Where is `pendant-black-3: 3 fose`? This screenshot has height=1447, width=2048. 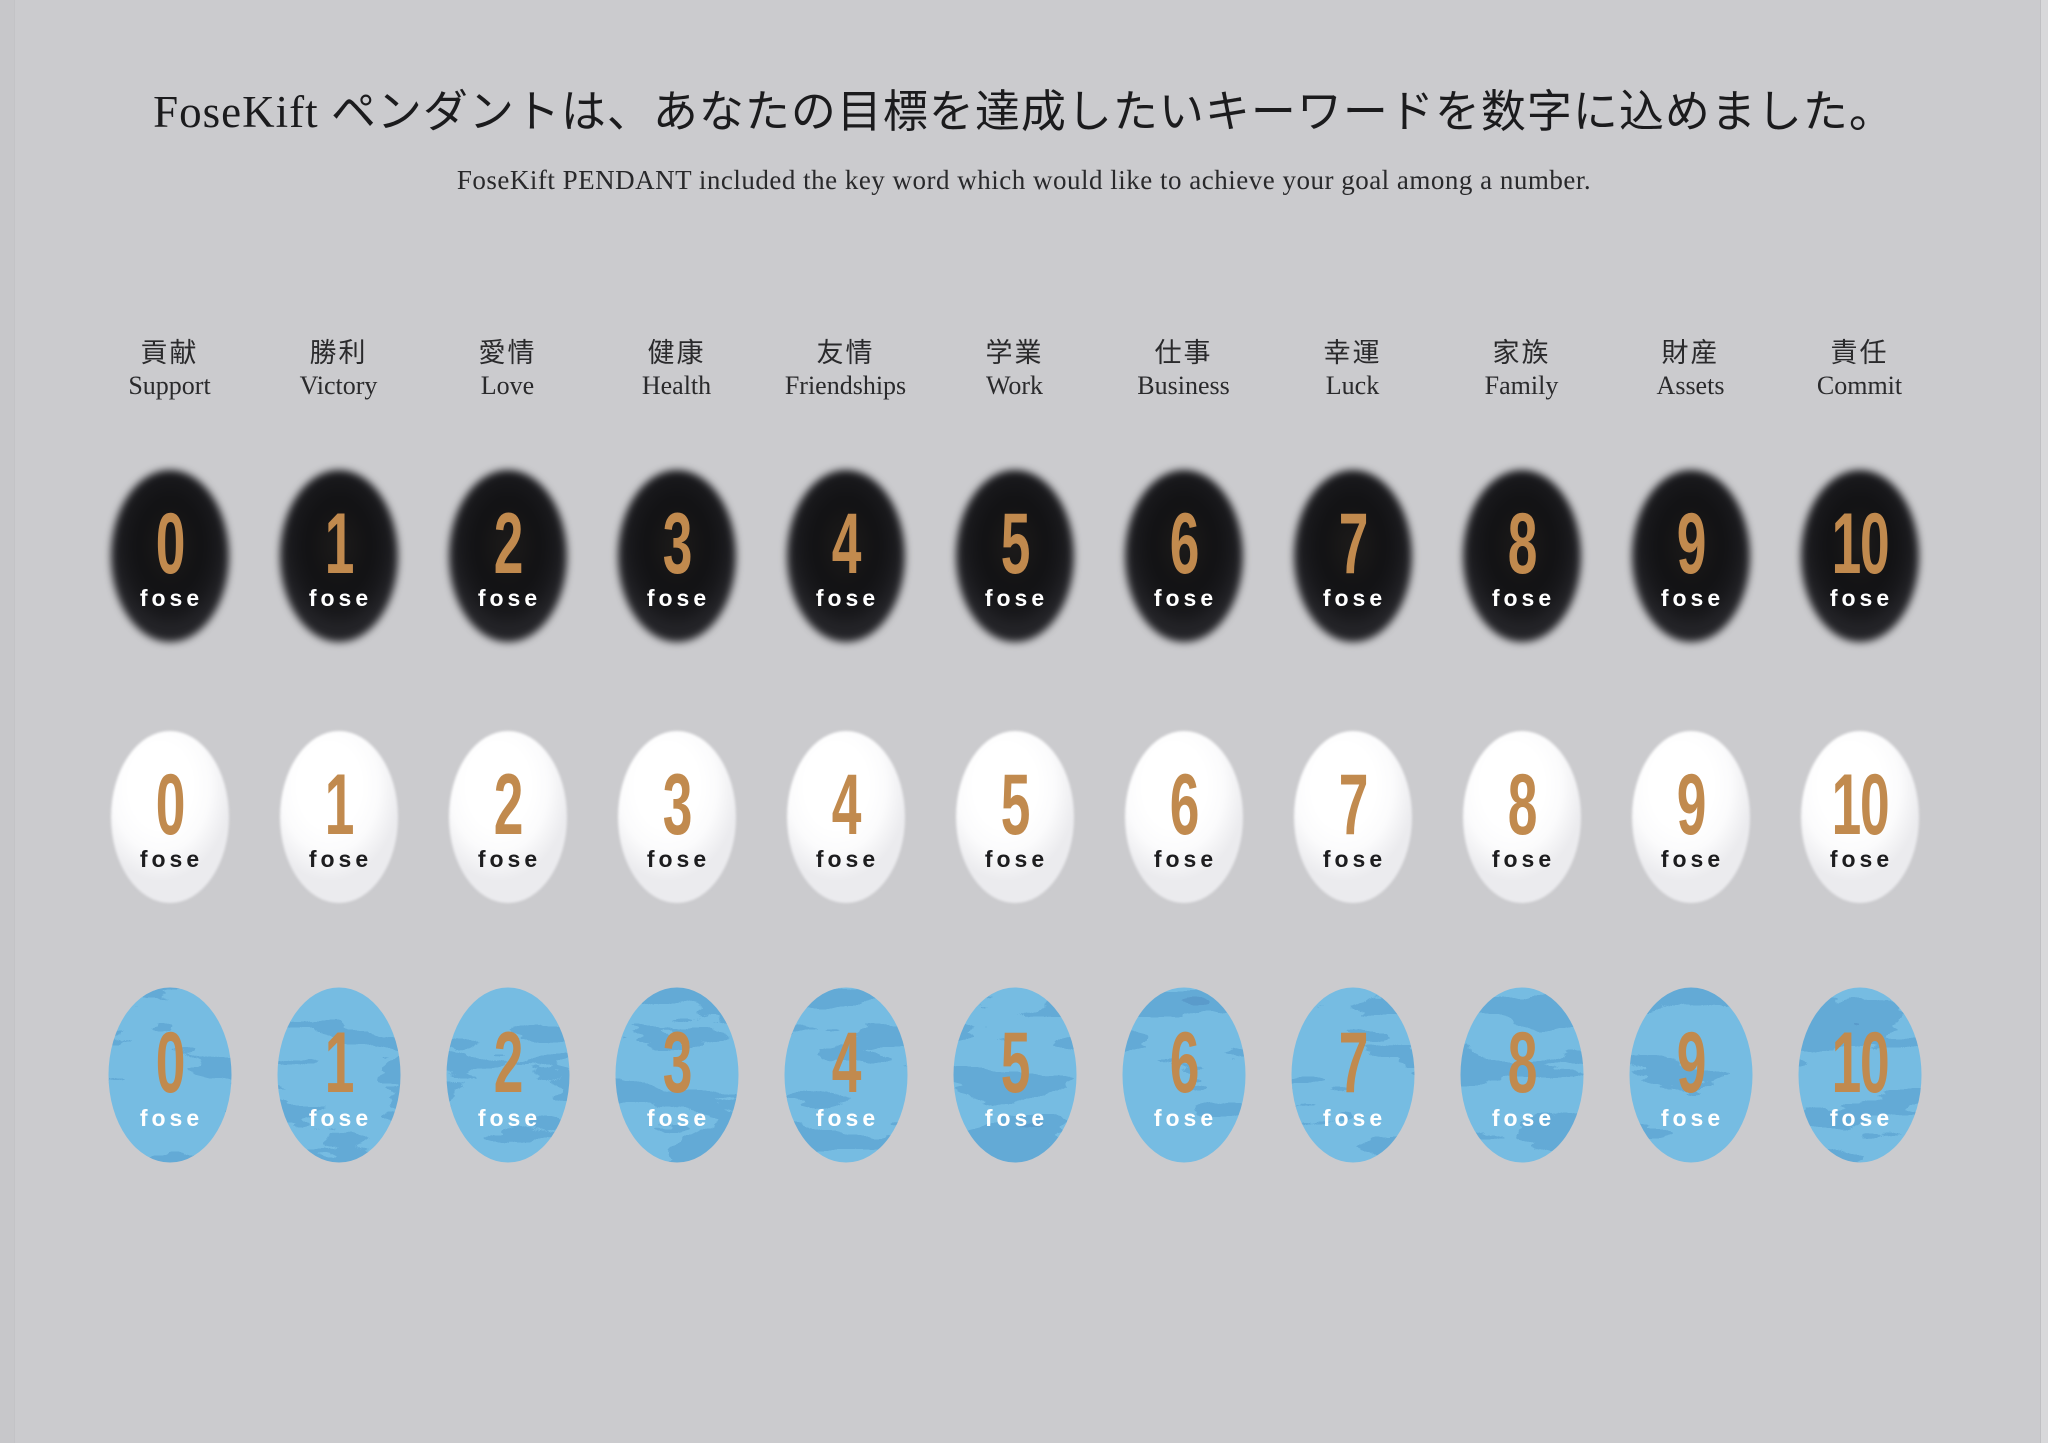 pendant-black-3: 3 fose is located at coordinates (676, 556).